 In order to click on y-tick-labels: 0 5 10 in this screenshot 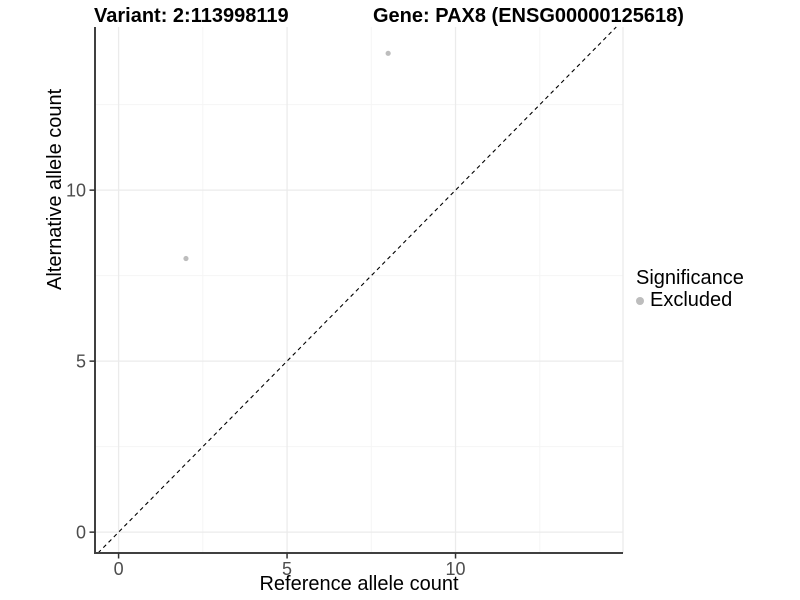, I will do `click(76, 362)`.